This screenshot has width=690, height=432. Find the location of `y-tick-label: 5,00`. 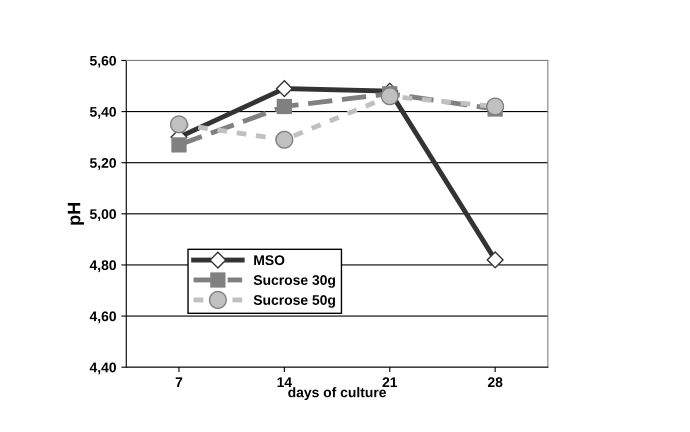

y-tick-label: 5,00 is located at coordinates (103, 215).